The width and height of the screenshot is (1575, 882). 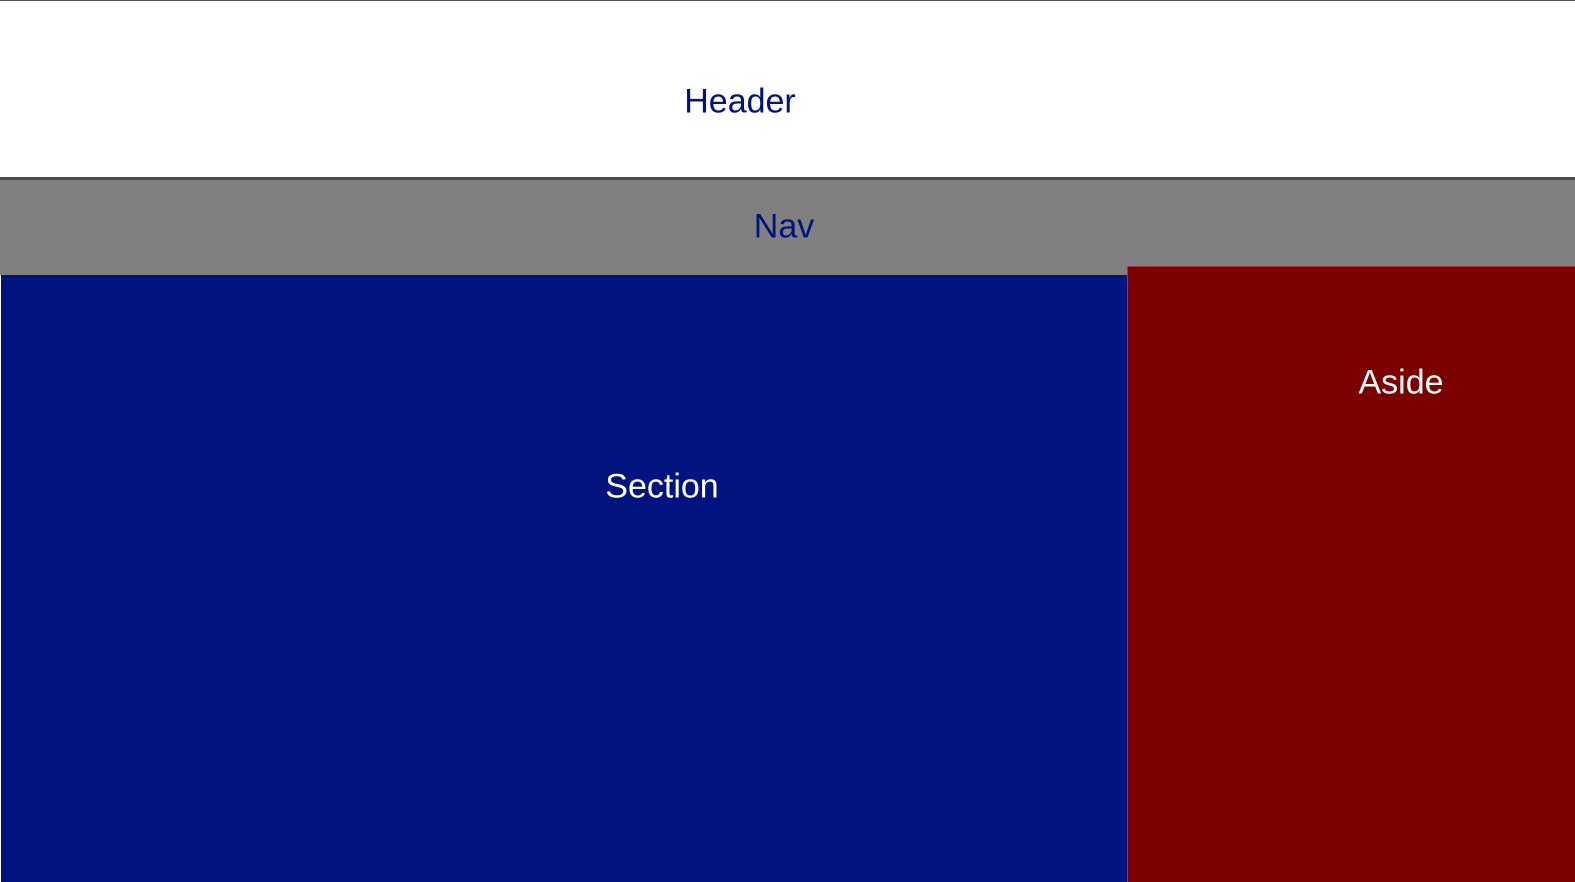 What do you see at coordinates (784, 226) in the screenshot?
I see `nav-label: Nav` at bounding box center [784, 226].